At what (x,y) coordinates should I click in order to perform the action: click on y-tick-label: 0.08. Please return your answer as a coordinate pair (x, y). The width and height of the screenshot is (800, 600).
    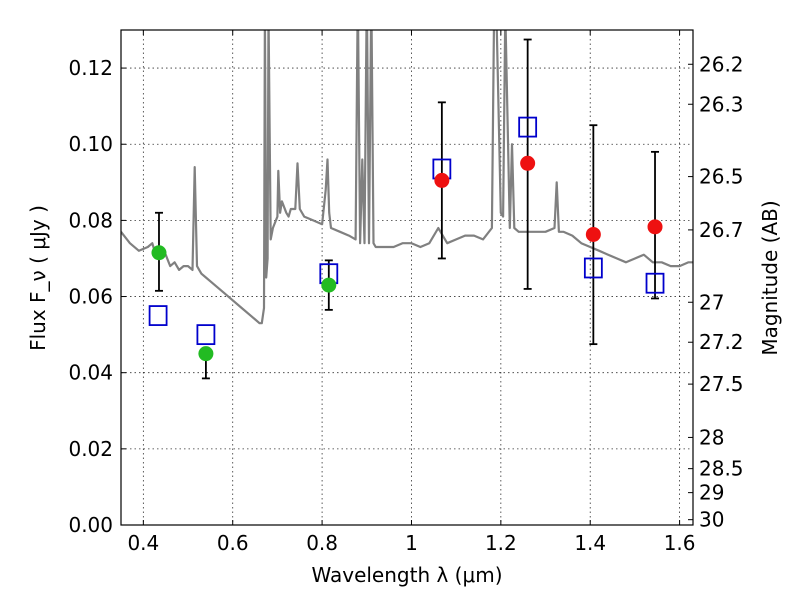
    Looking at the image, I should click on (90, 220).